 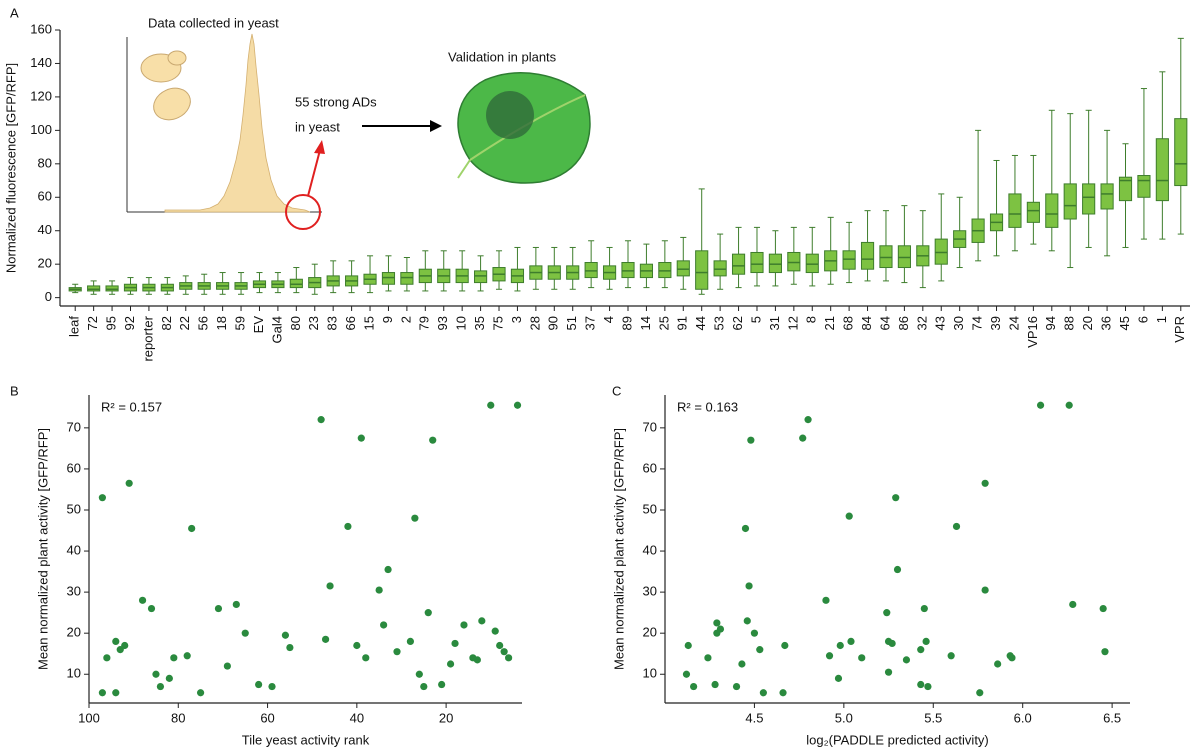 I want to click on x-tick-label: 51, so click(x=571, y=323).